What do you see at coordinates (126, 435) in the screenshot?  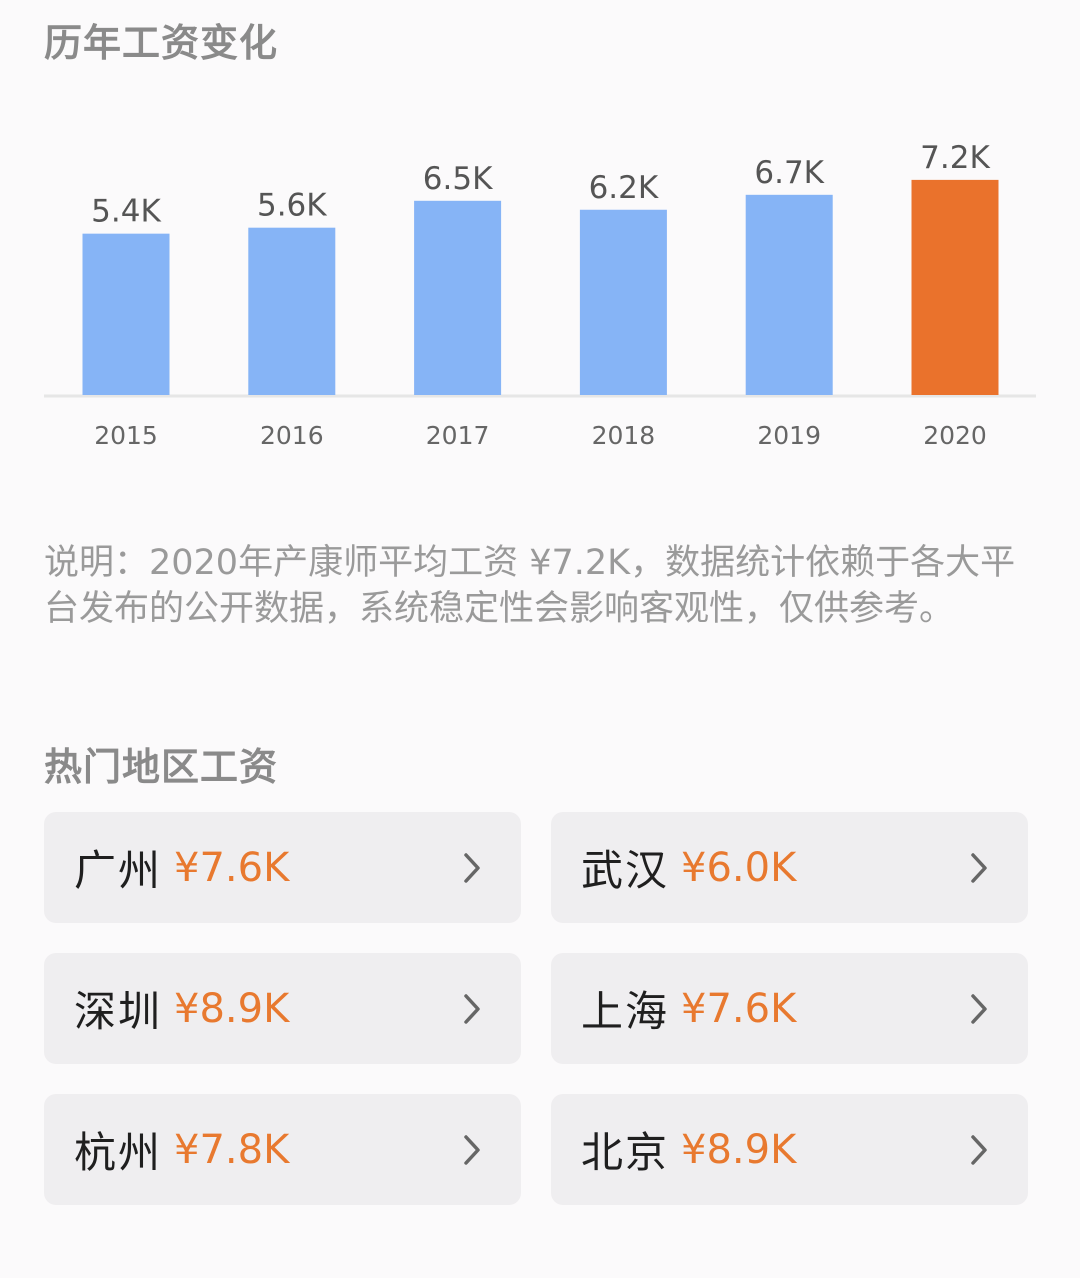 I see `x-tick-label-2015: 2015` at bounding box center [126, 435].